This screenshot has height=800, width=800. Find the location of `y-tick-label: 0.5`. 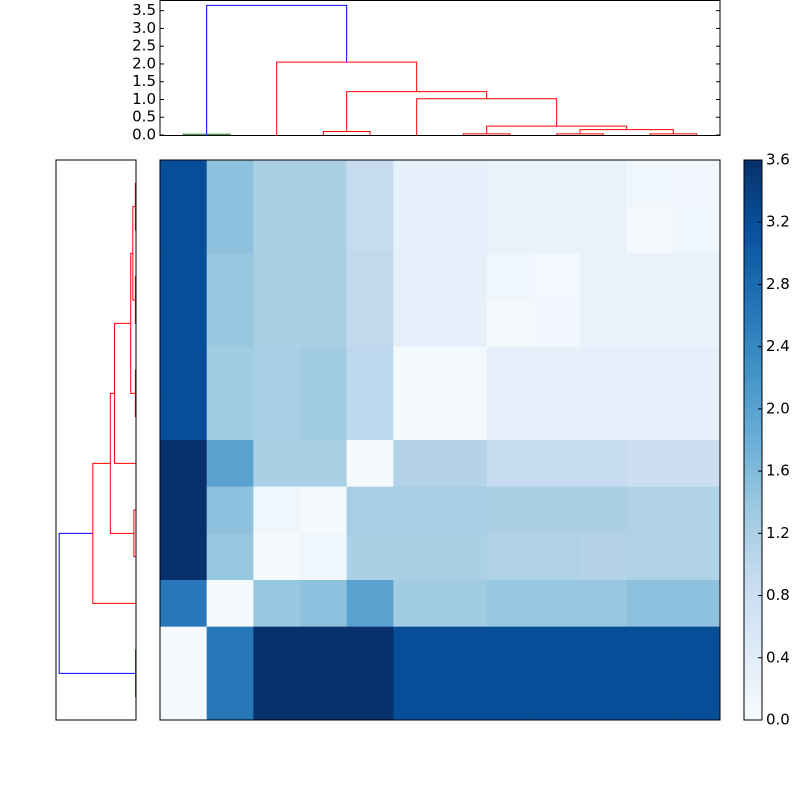

y-tick-label: 0.5 is located at coordinates (144, 117).